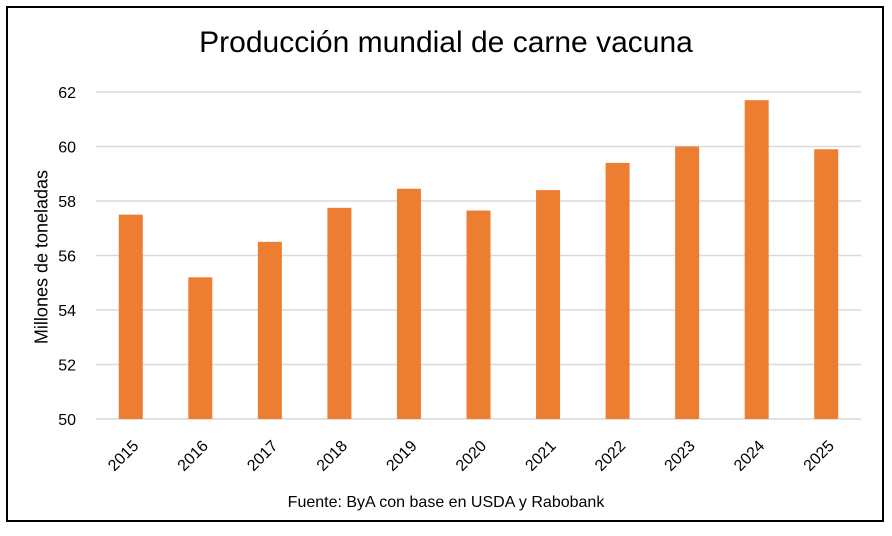 The height and width of the screenshot is (536, 892). I want to click on y-tick-label: 56, so click(67, 257).